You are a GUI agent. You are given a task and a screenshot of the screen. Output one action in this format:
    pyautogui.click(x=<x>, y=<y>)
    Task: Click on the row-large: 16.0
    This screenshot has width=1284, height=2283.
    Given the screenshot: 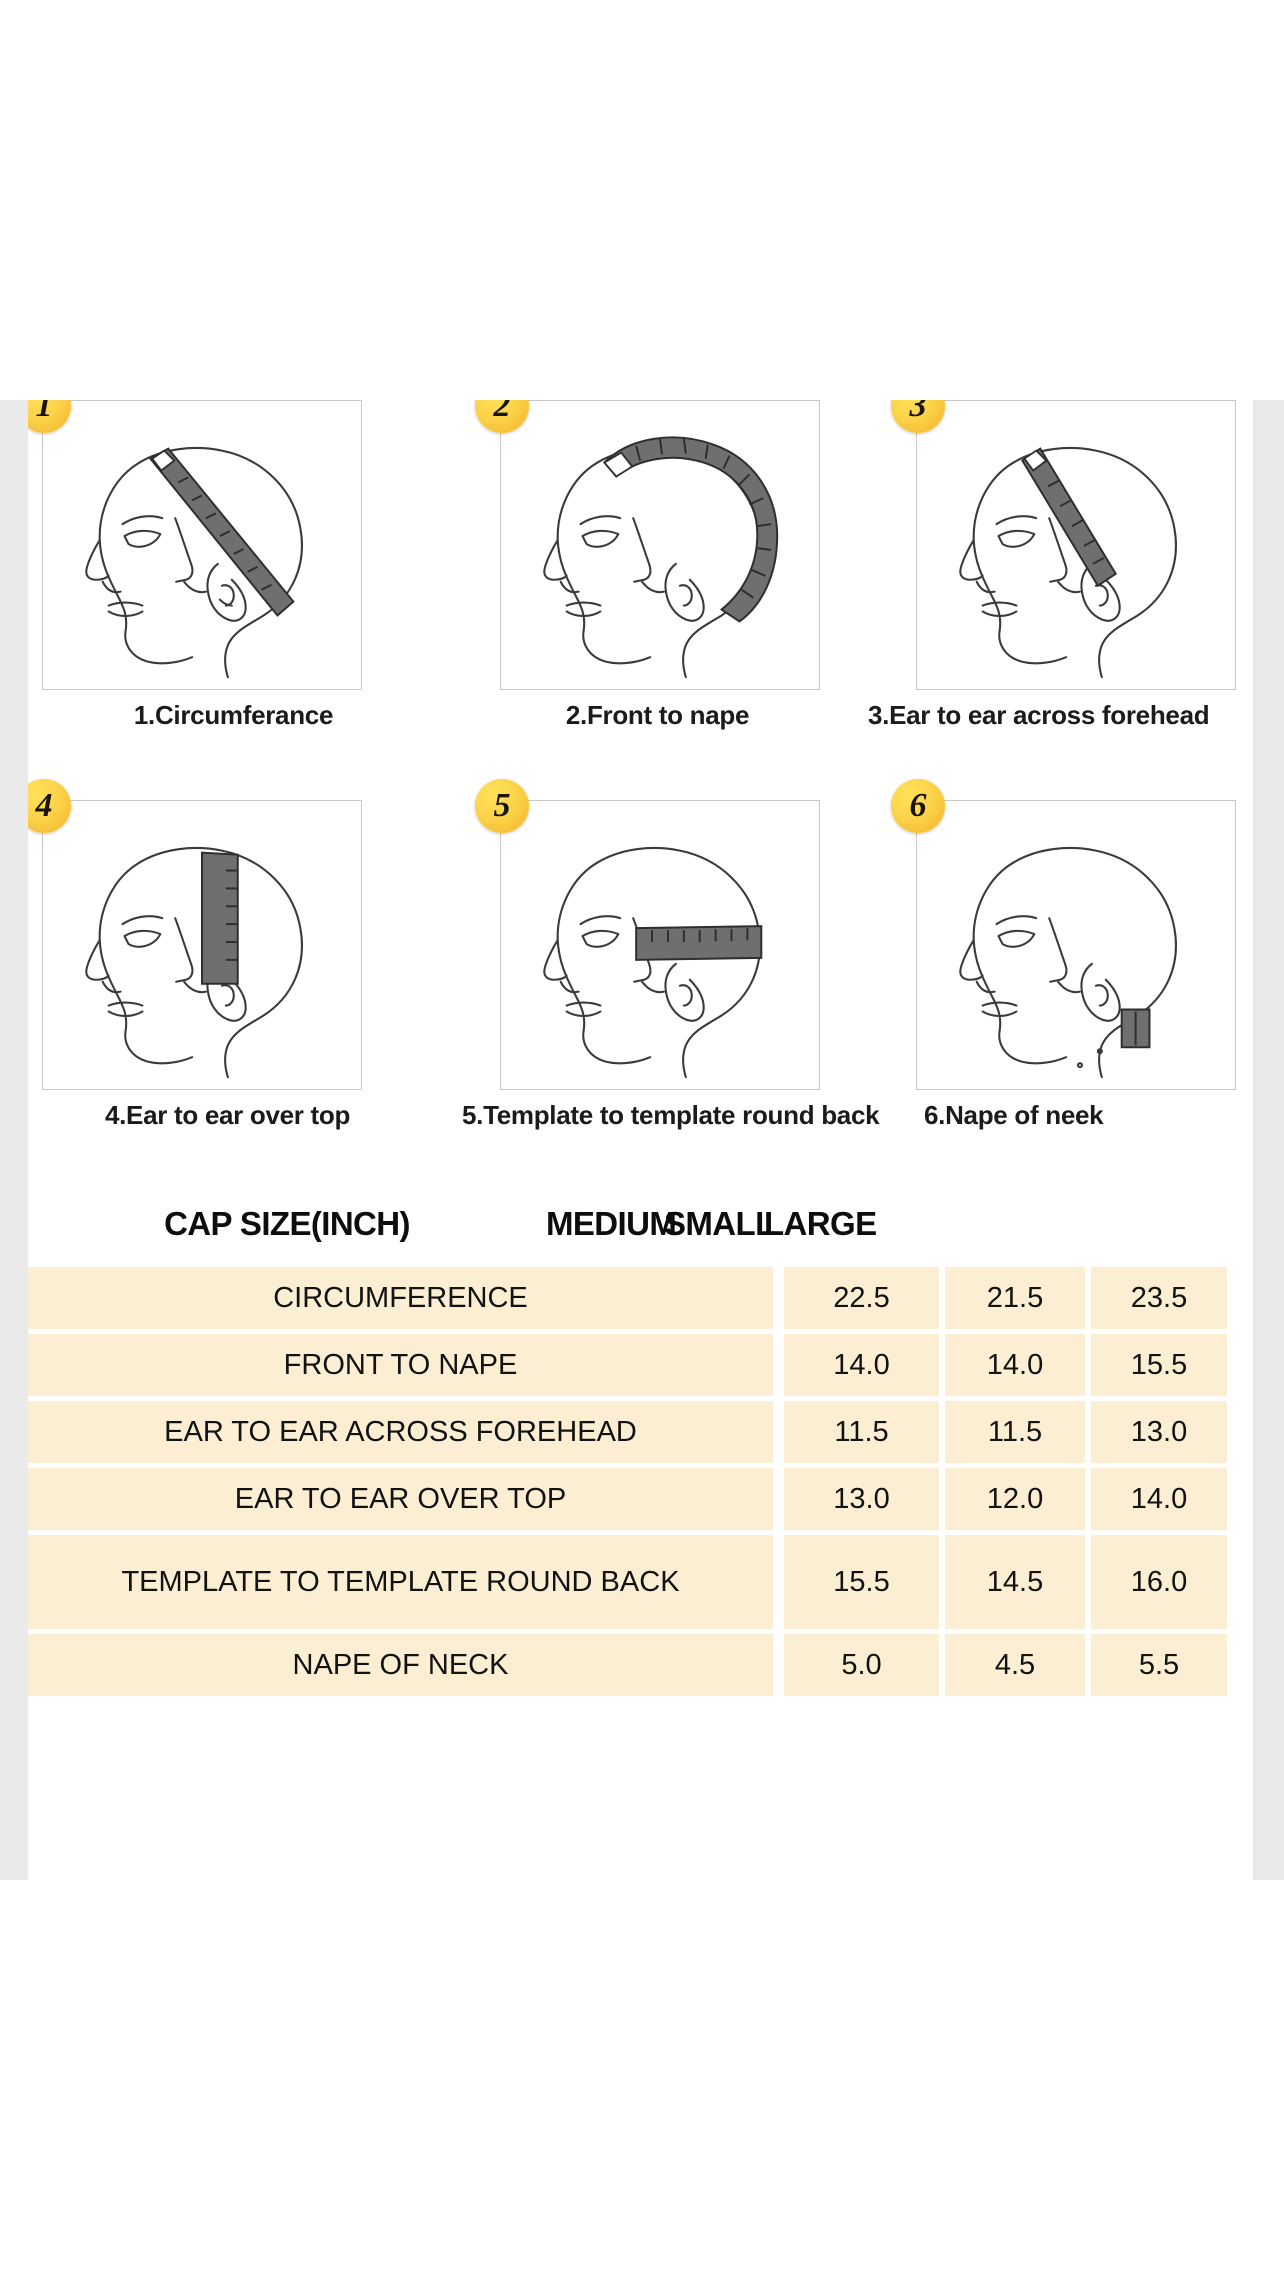 What is the action you would take?
    pyautogui.click(x=1159, y=1582)
    